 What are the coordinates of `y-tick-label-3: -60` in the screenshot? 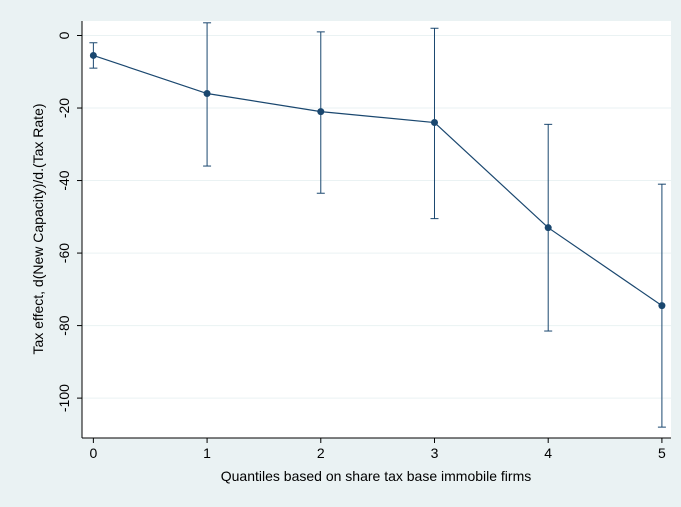 It's located at (64, 253).